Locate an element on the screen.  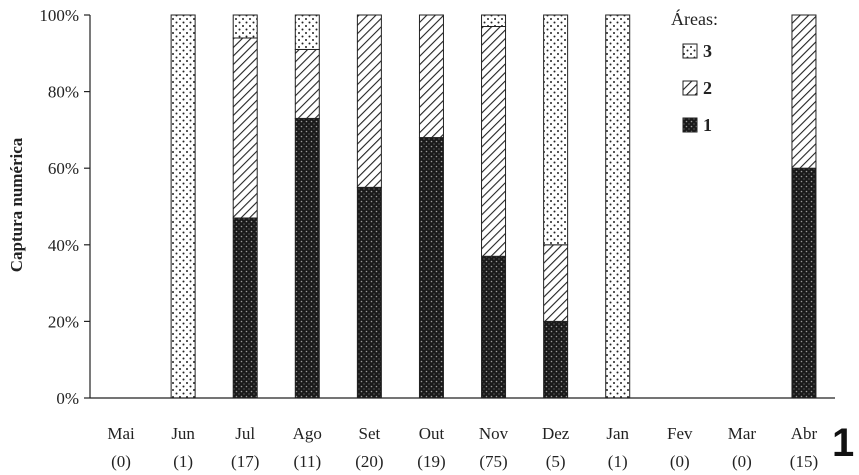
legend-label-area-1: 1 is located at coordinates (707, 125).